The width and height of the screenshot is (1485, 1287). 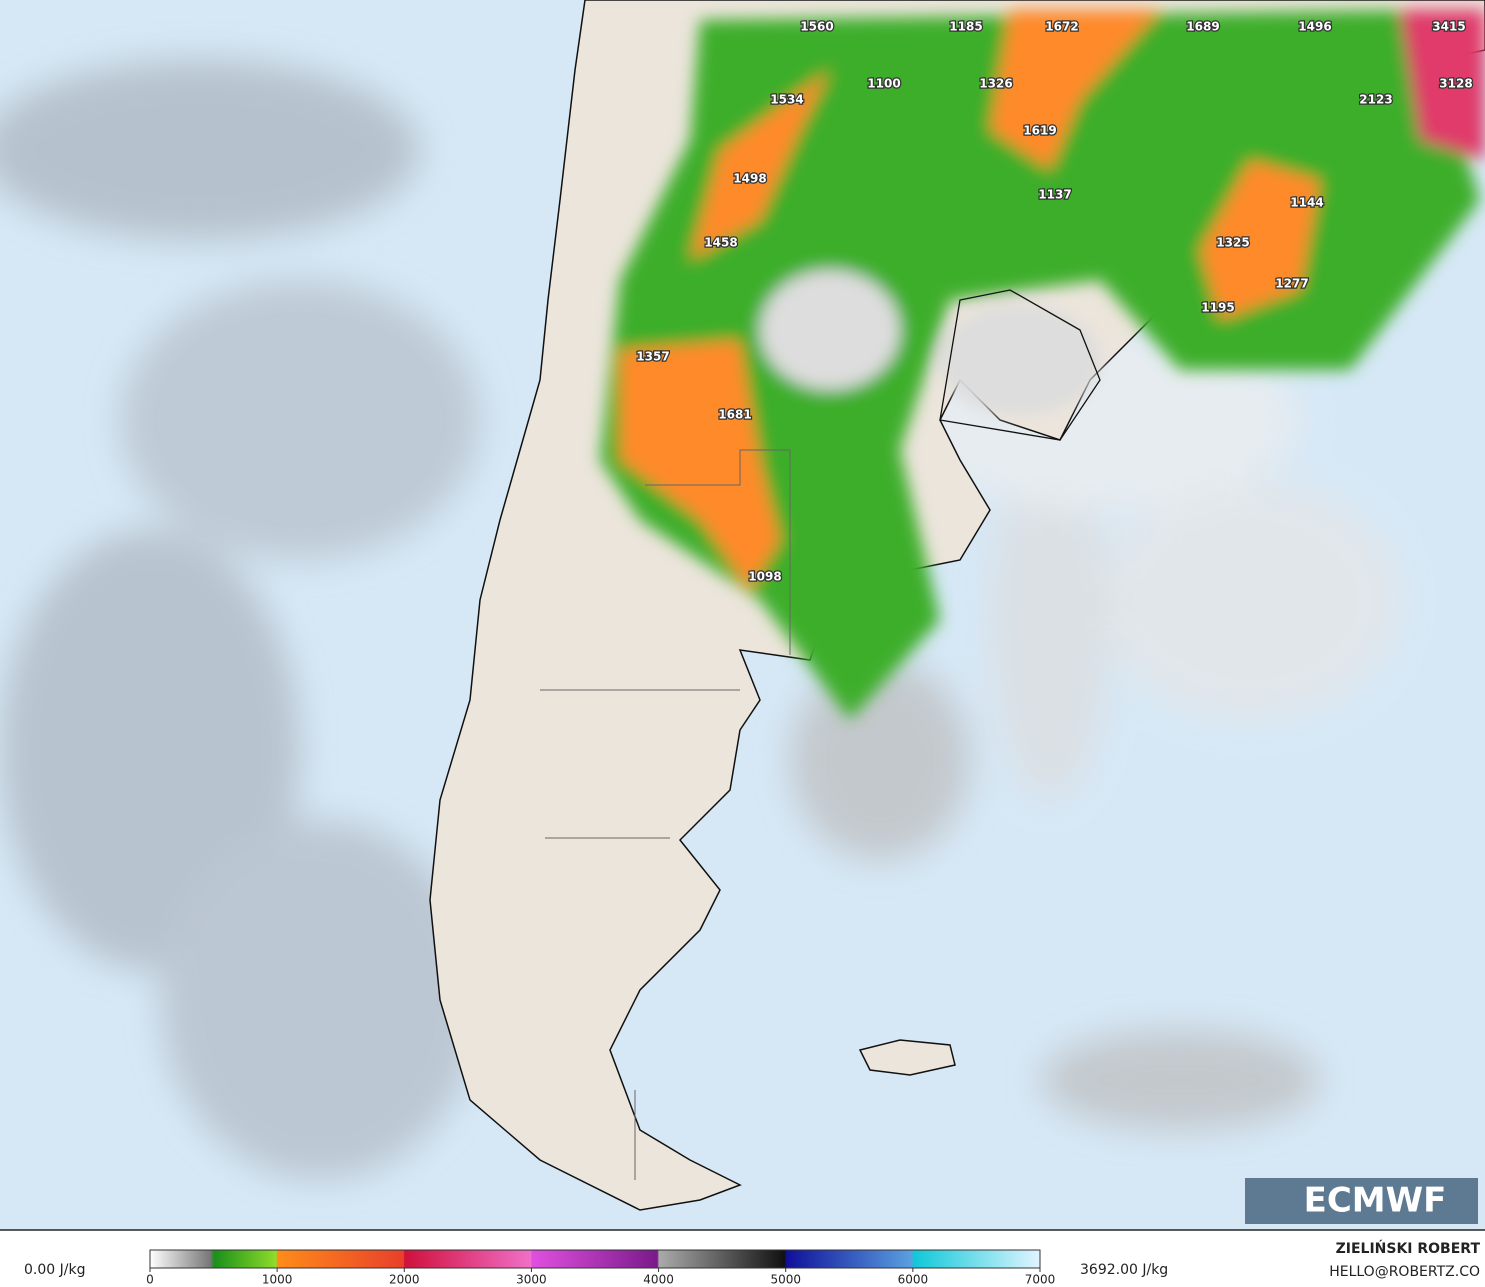 What do you see at coordinates (1455, 84) in the screenshot?
I see `value-label: 3128` at bounding box center [1455, 84].